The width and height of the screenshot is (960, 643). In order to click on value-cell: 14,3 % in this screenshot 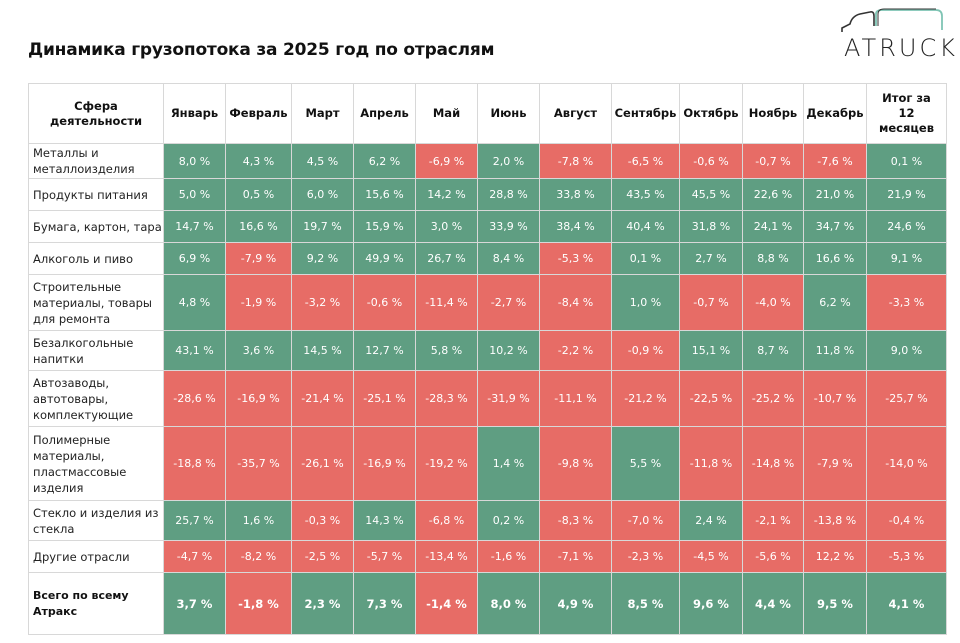, I will do `click(384, 520)`.